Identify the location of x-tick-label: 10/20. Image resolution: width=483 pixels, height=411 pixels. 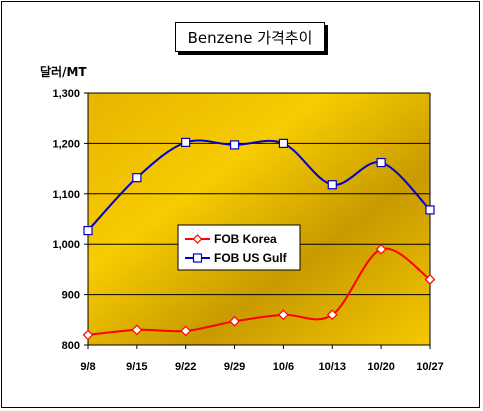
(381, 367).